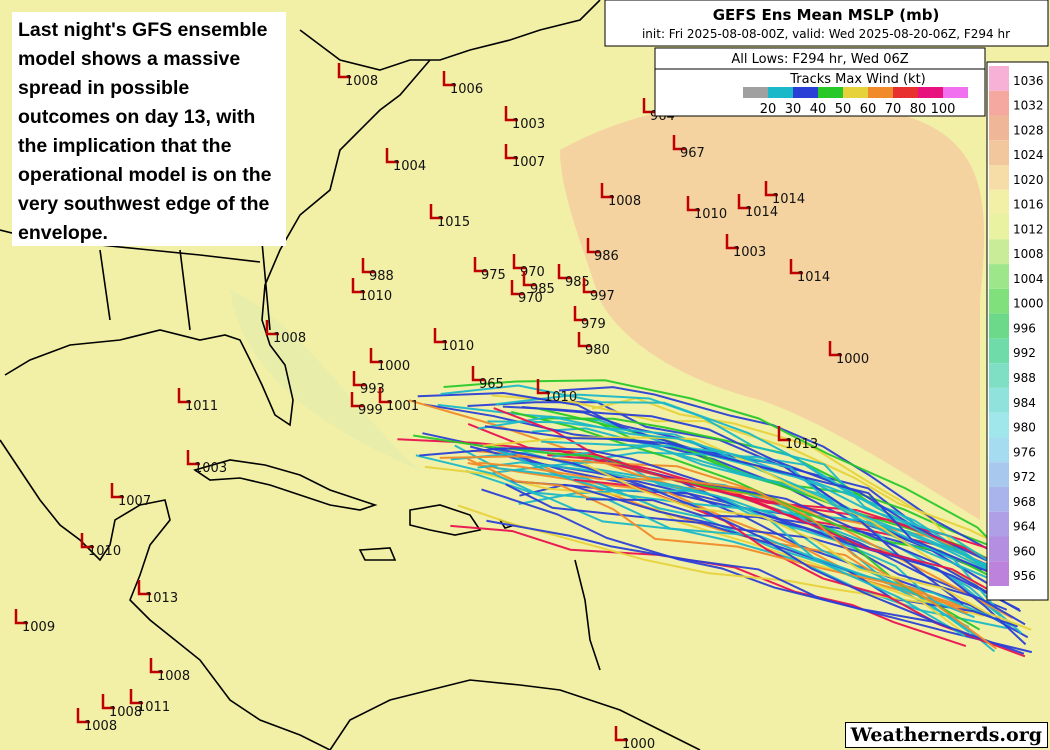  Describe the element at coordinates (1028, 81) in the screenshot. I see `colorbar-label: 1036` at that location.